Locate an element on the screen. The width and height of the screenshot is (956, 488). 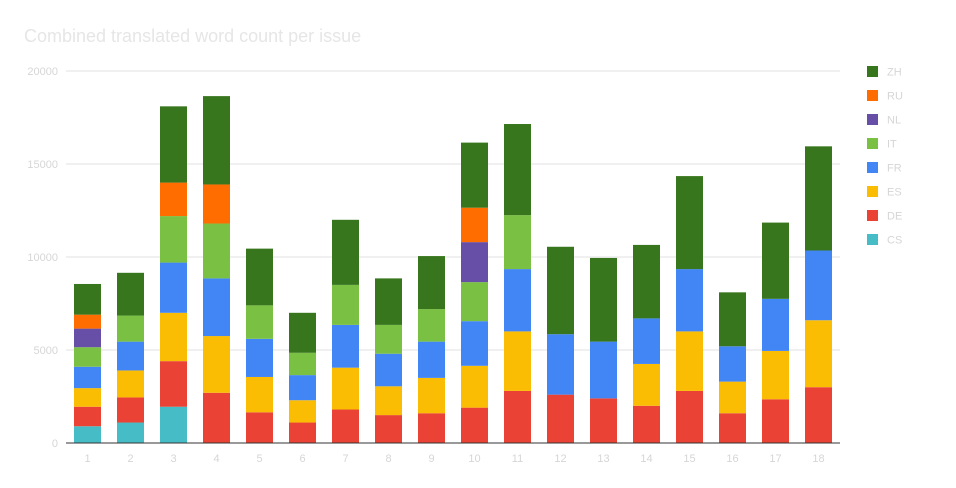
x-tick-label: 4 is located at coordinates (216, 459).